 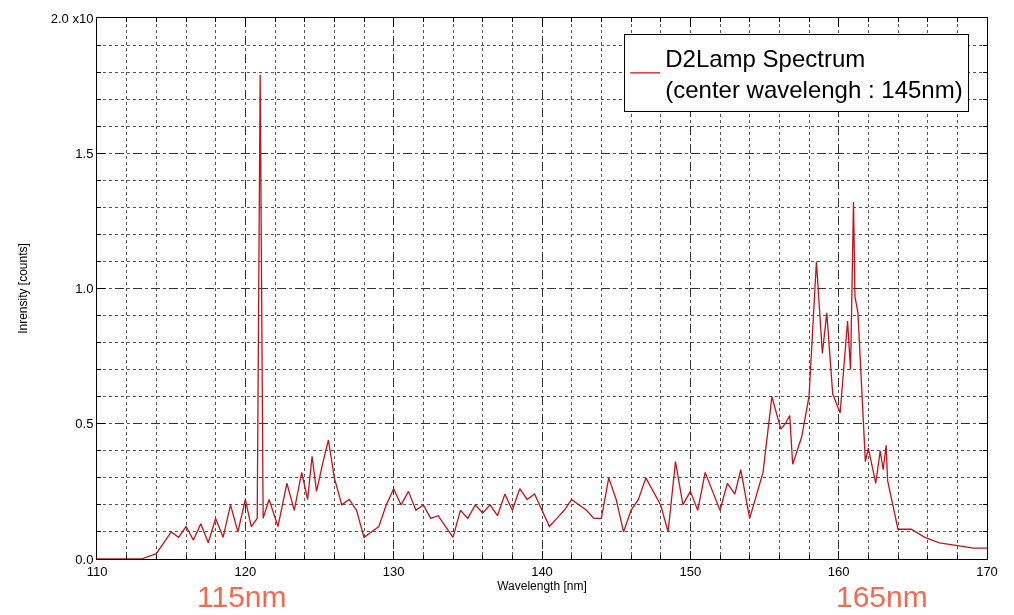 What do you see at coordinates (245, 571) in the screenshot?
I see `x-tick-label: 120` at bounding box center [245, 571].